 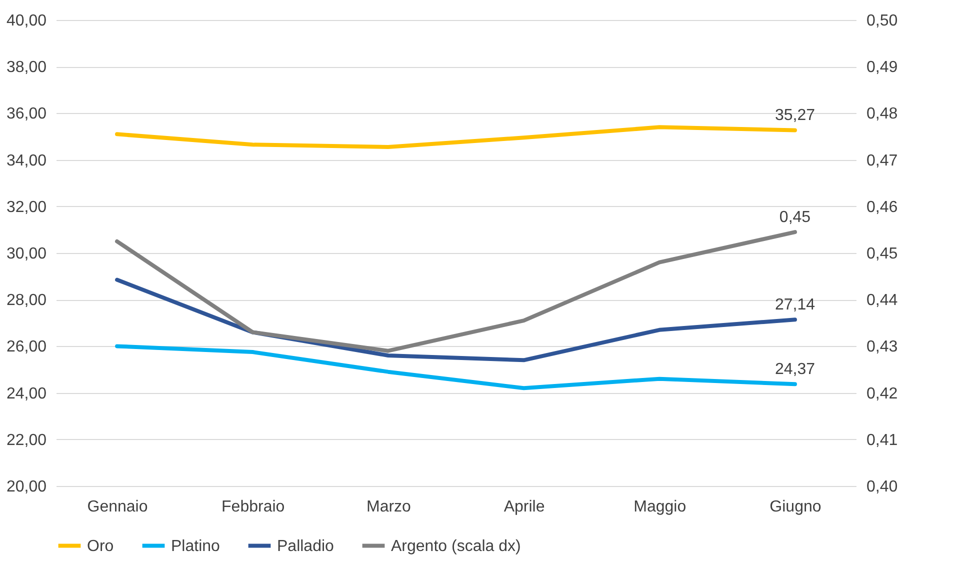 What do you see at coordinates (26, 161) in the screenshot?
I see `y-tick-label: 34,00` at bounding box center [26, 161].